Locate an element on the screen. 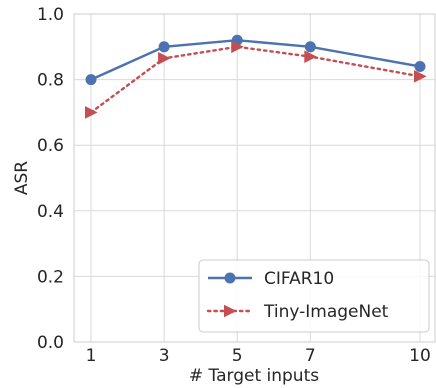 This screenshot has height=388, width=436. series-cifar10 is located at coordinates (255, 60).